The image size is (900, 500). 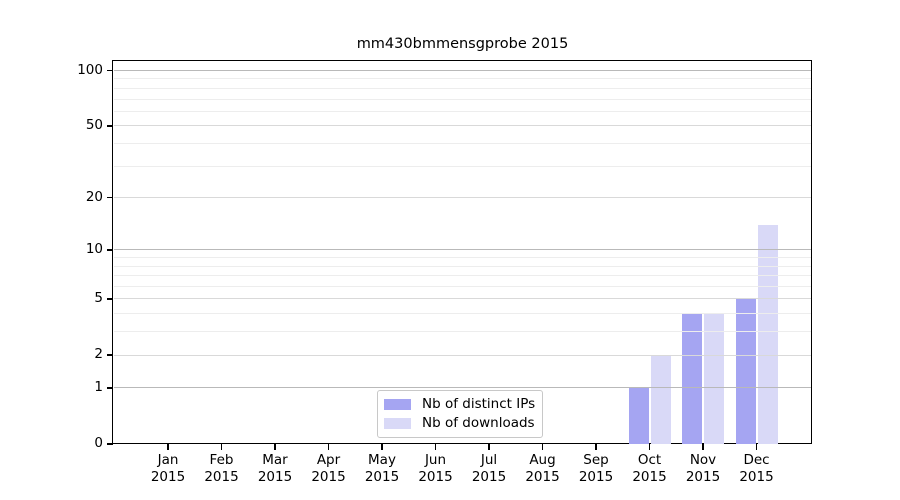 I want to click on y-axis-label-5: 5, so click(x=98, y=298).